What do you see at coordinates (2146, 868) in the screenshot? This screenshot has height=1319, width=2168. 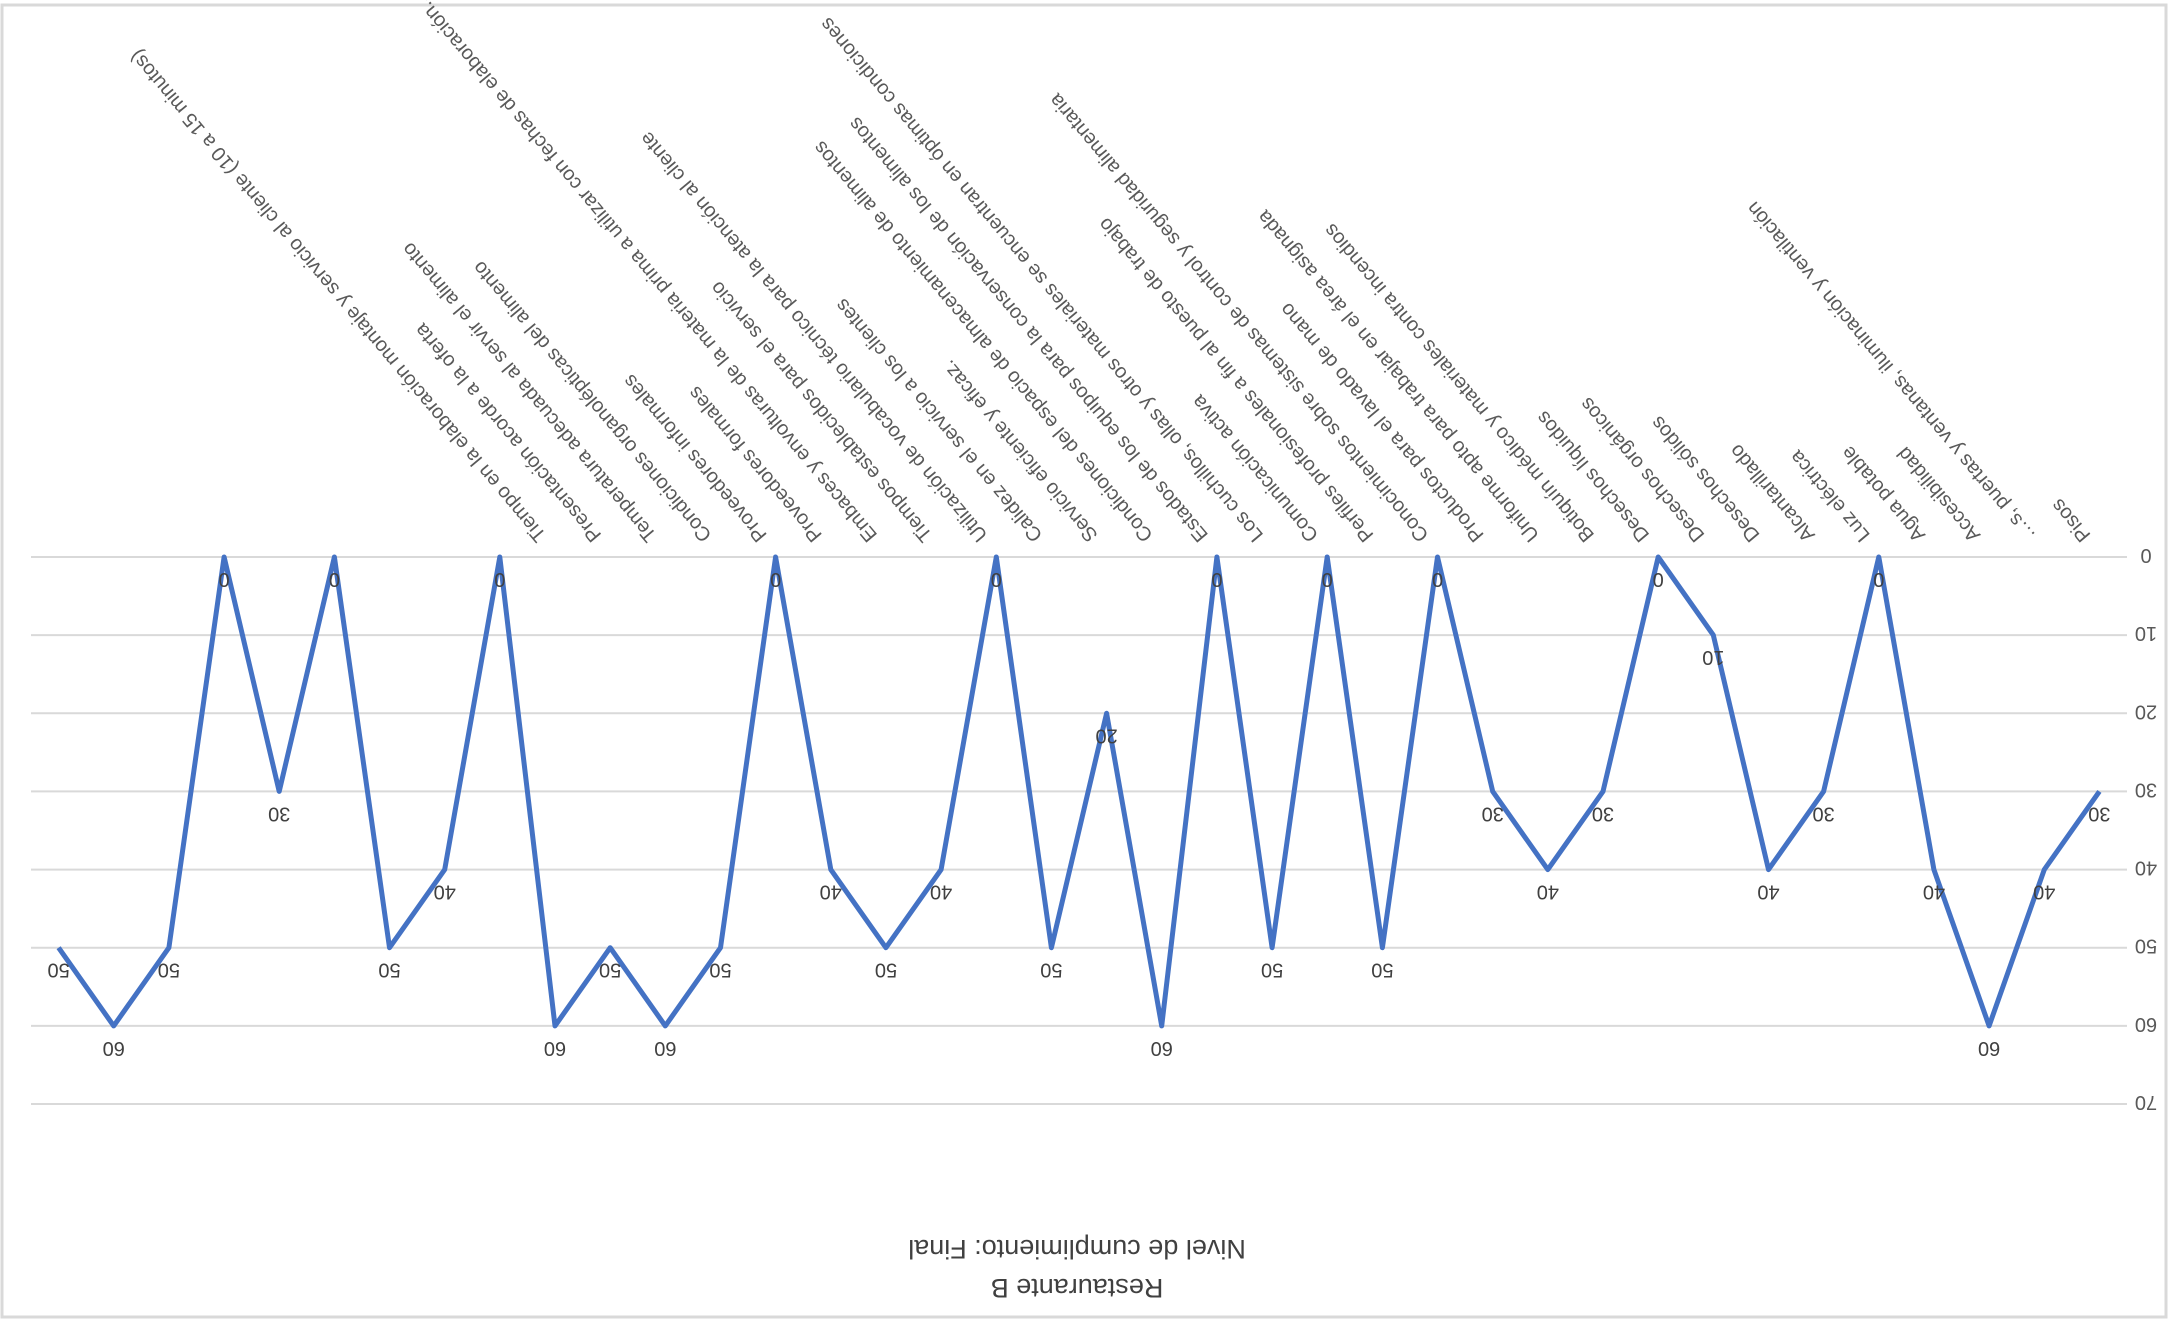 I see `y-tick-label: 40` at bounding box center [2146, 868].